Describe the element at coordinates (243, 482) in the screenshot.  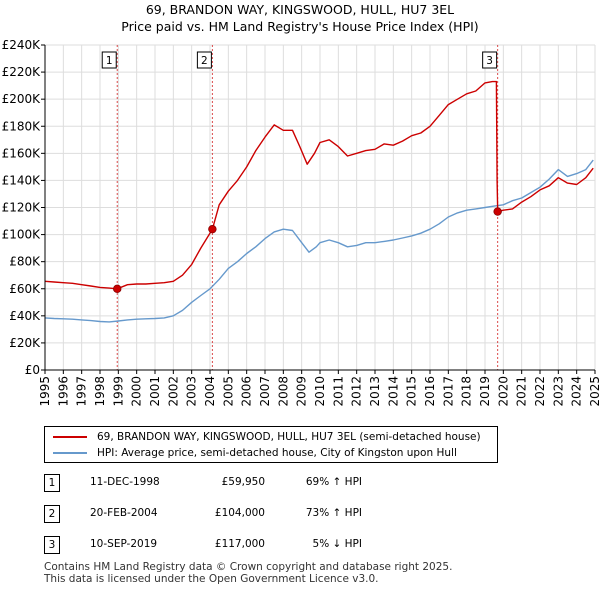
I see `sale-price: £59,950` at that location.